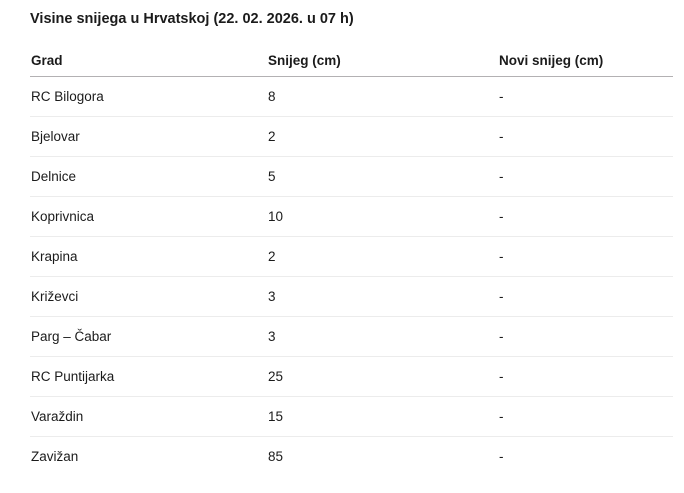 This screenshot has height=493, width=684. I want to click on cell-grad: Delnice, so click(148, 176).